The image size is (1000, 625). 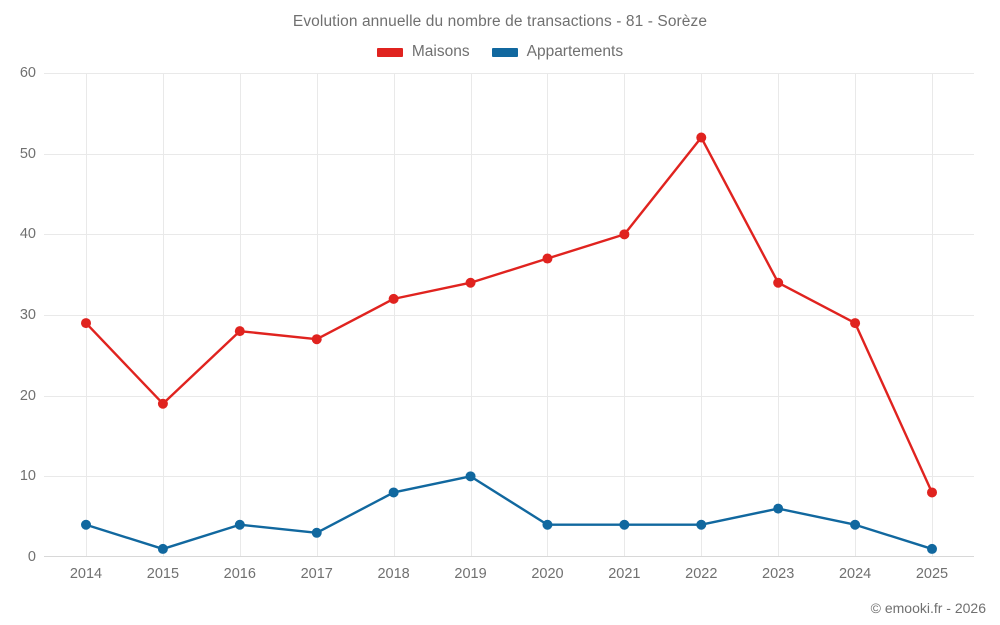 I want to click on copyright-credit: © emooki.fr - 2026, so click(x=928, y=608).